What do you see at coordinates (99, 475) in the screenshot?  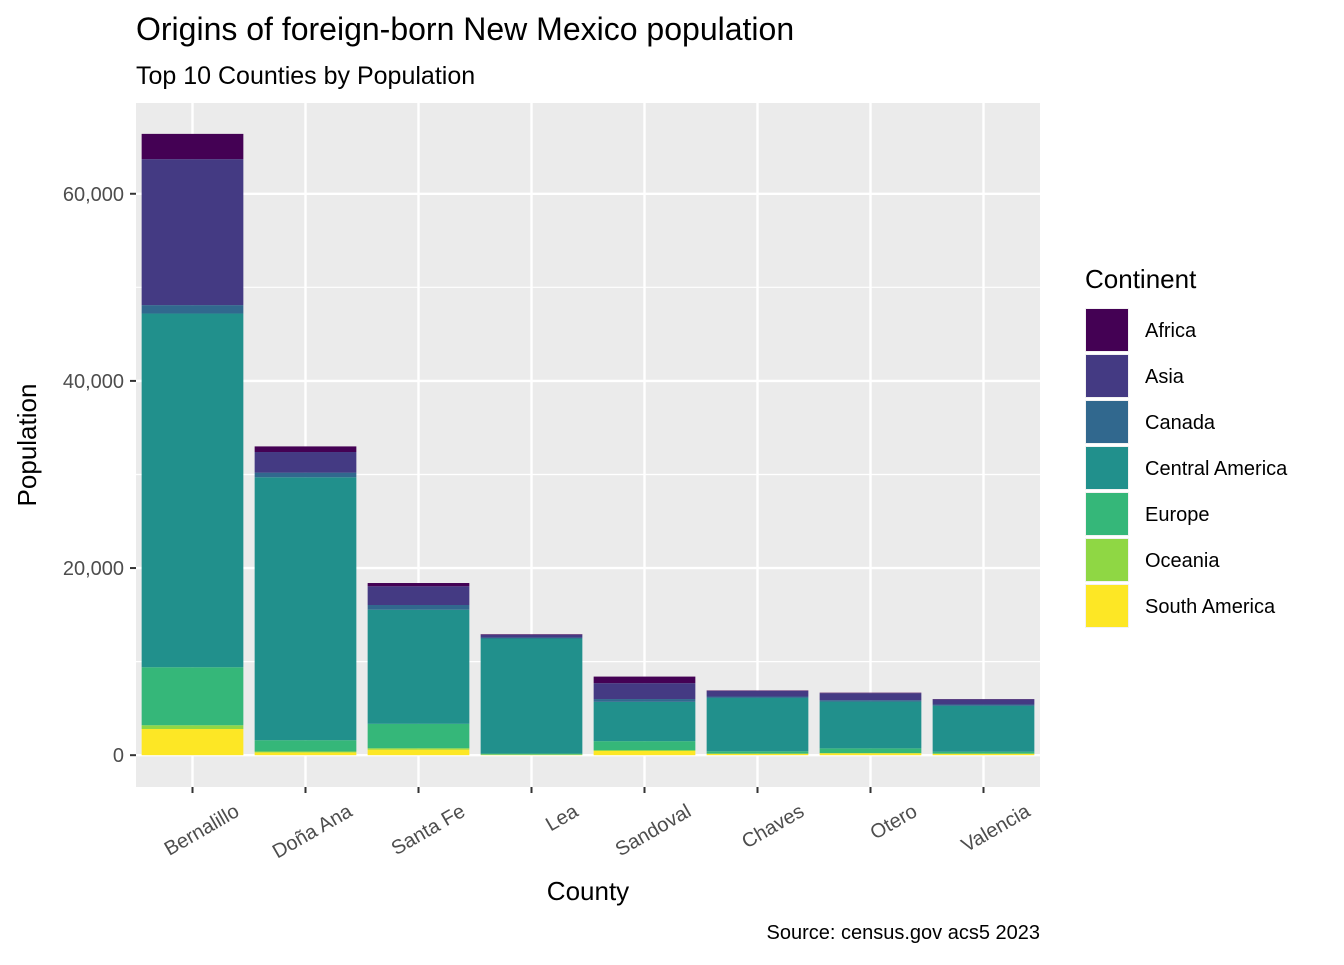 I see `y-axis: 0 20,000 40,000 60,000` at bounding box center [99, 475].